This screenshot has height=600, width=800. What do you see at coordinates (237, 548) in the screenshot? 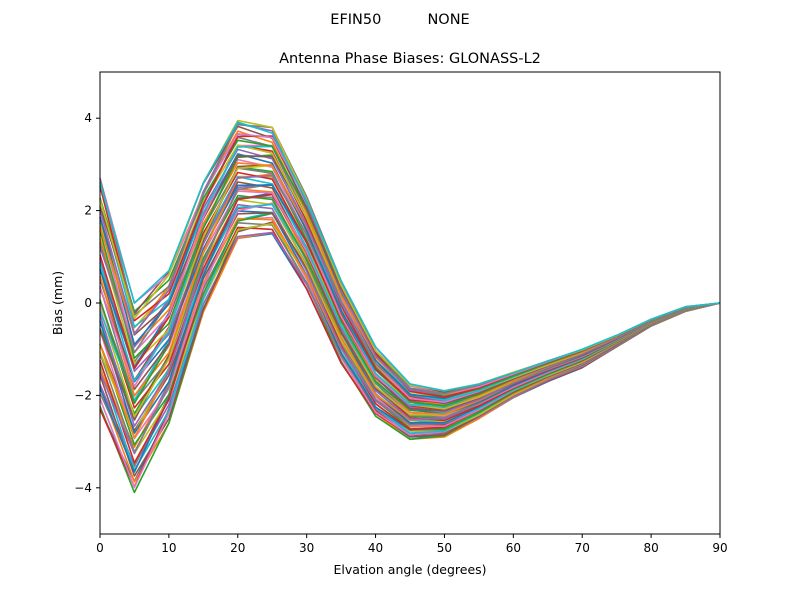
I see `x-tick-label-2: 20` at bounding box center [237, 548].